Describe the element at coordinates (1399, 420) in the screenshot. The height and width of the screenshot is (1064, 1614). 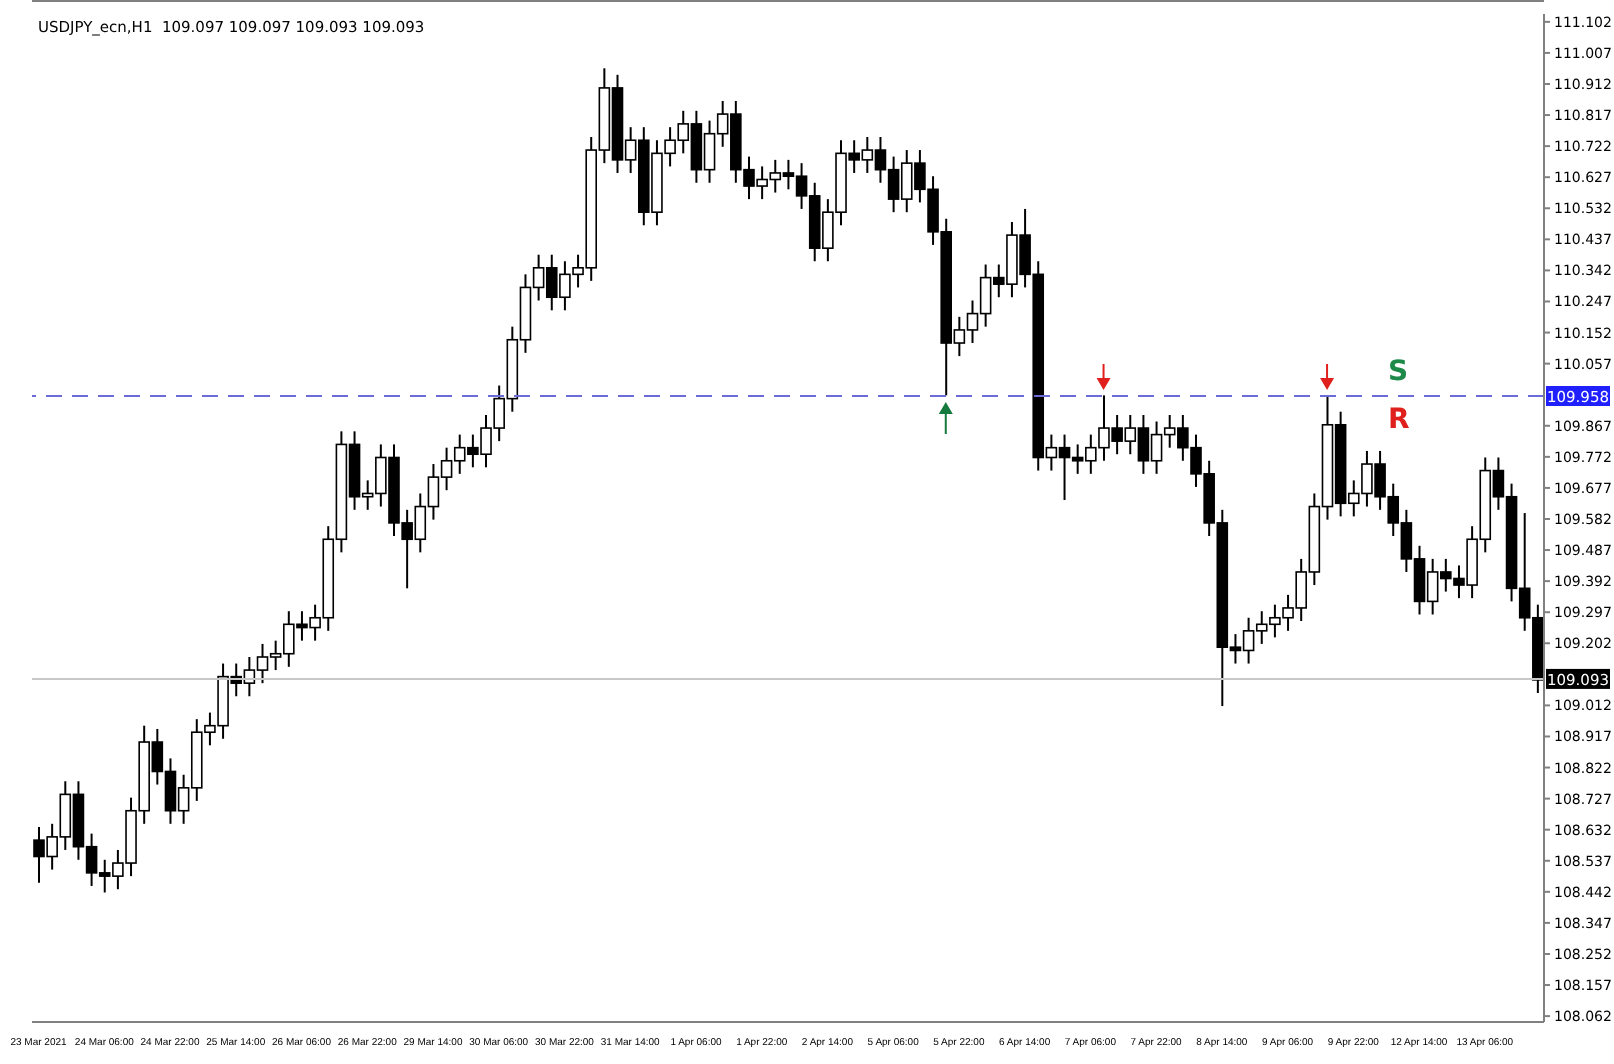
I see `annotation: R` at that location.